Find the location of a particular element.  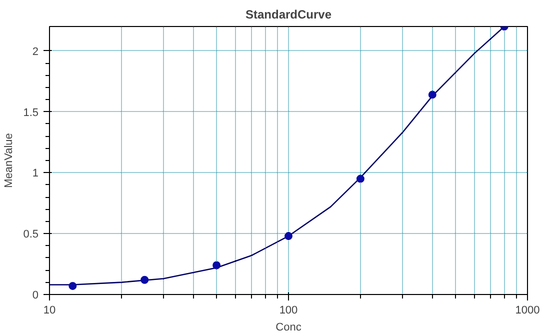

y-tick-label: 0.5 is located at coordinates (31, 234).